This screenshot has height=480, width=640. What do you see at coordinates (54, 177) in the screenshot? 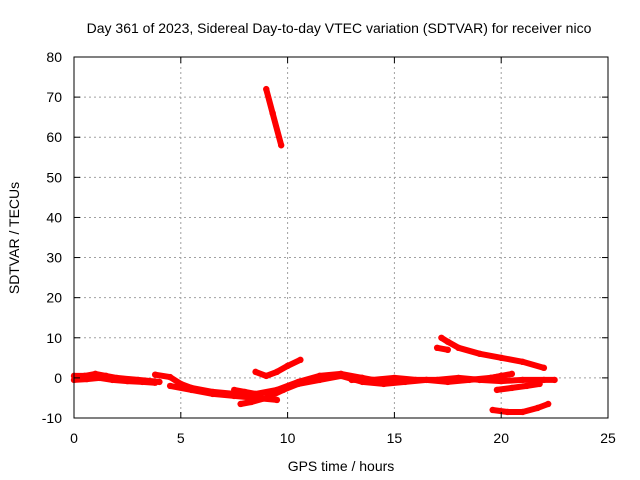
I see `y-tick-label: 50` at bounding box center [54, 177].